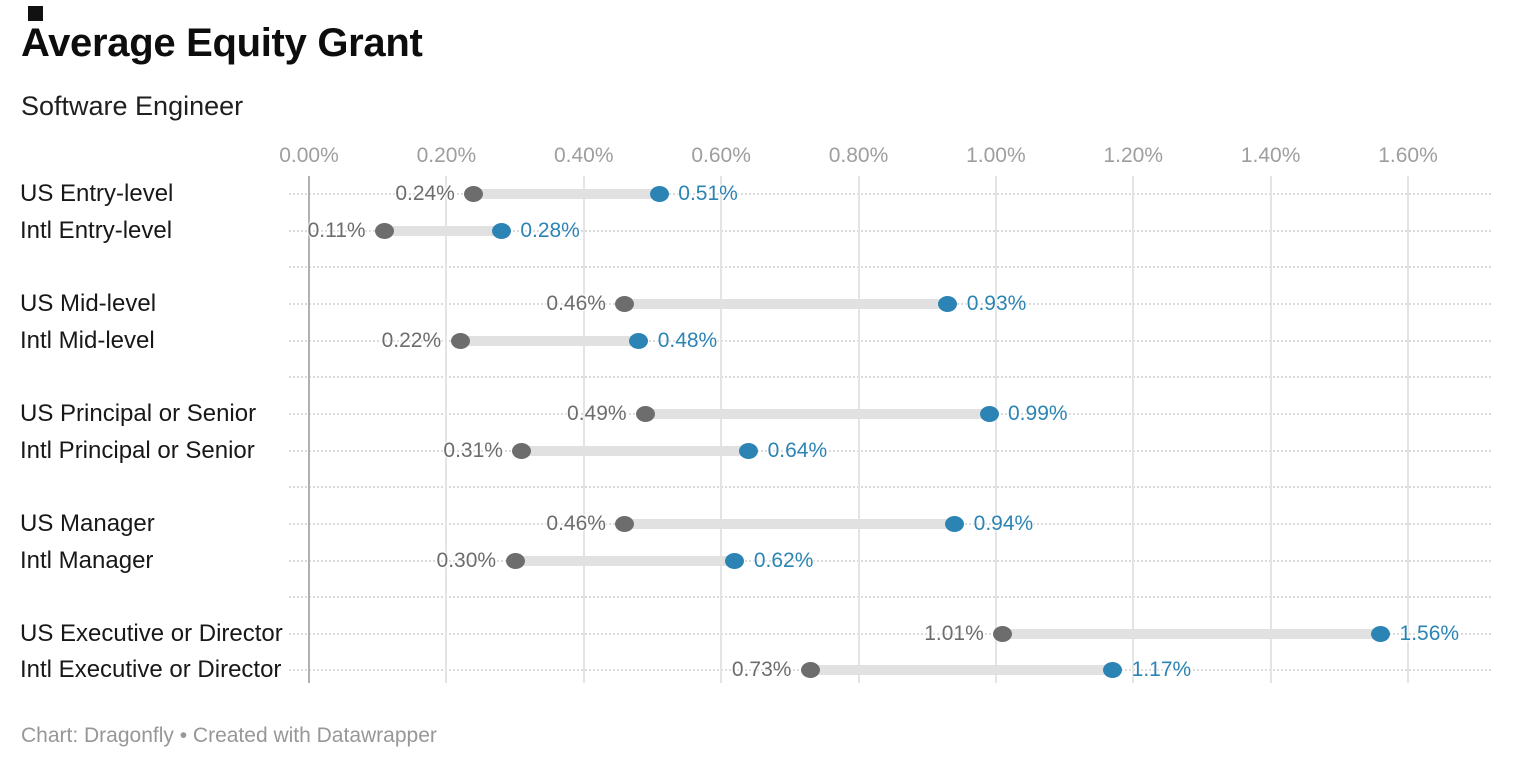  Describe the element at coordinates (137, 450) in the screenshot. I see `category-label: Intl Principal or Senior` at that location.